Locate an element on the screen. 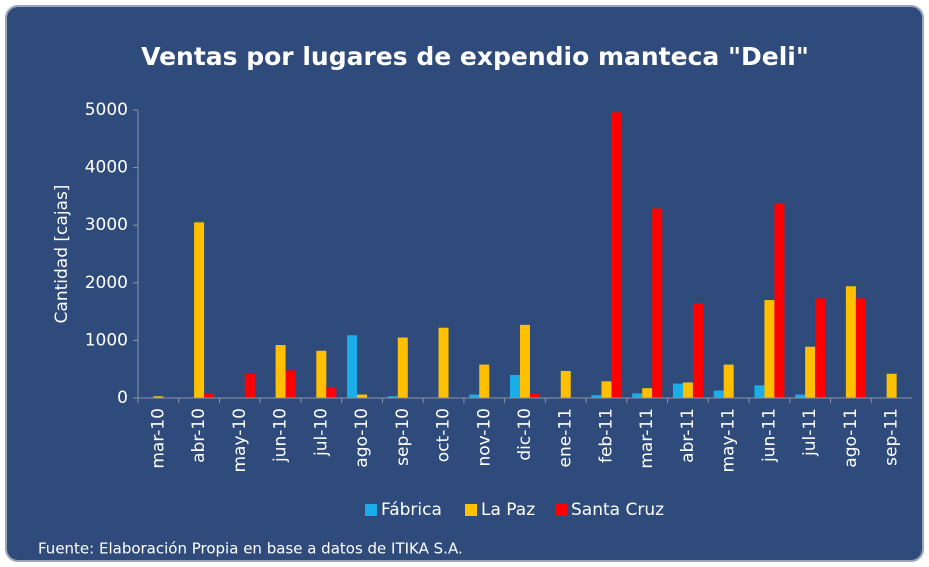  x-tick-label: abr-10 is located at coordinates (199, 435).